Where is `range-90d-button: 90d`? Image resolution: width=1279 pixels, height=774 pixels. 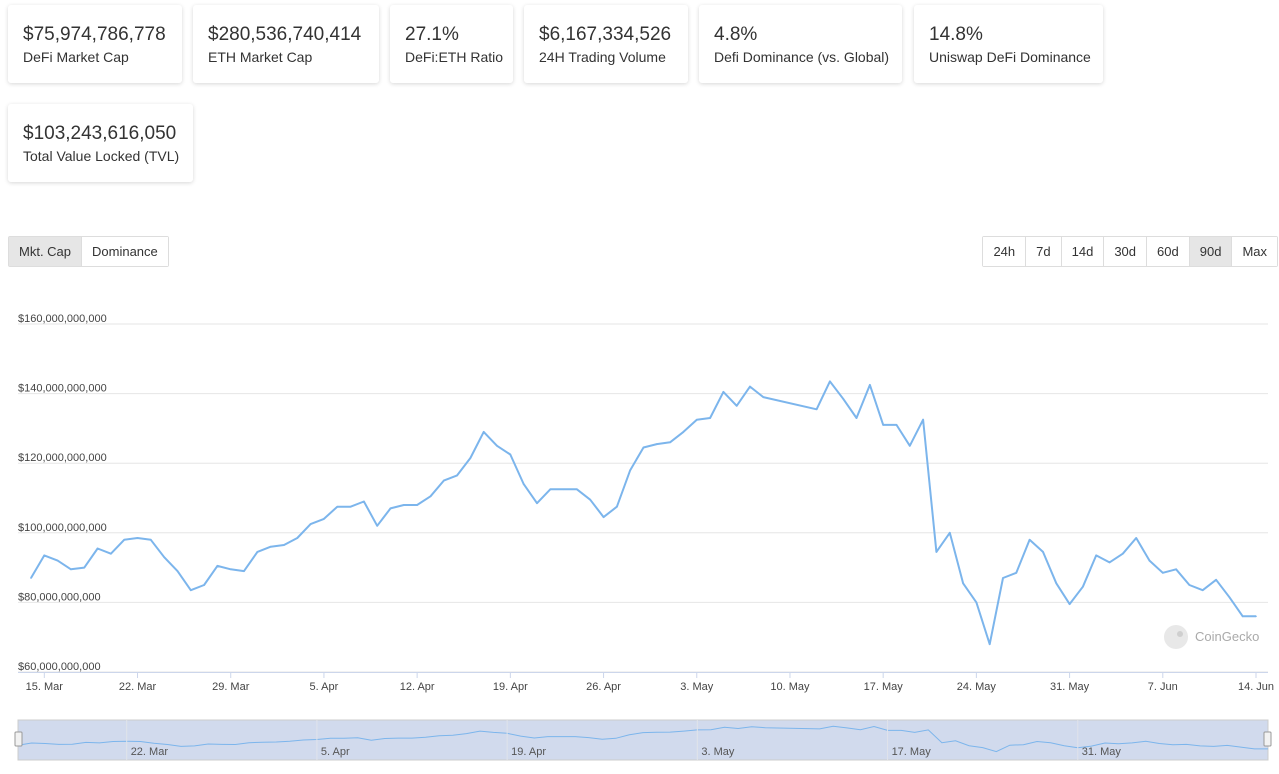
range-90d-button: 90d is located at coordinates (1211, 251).